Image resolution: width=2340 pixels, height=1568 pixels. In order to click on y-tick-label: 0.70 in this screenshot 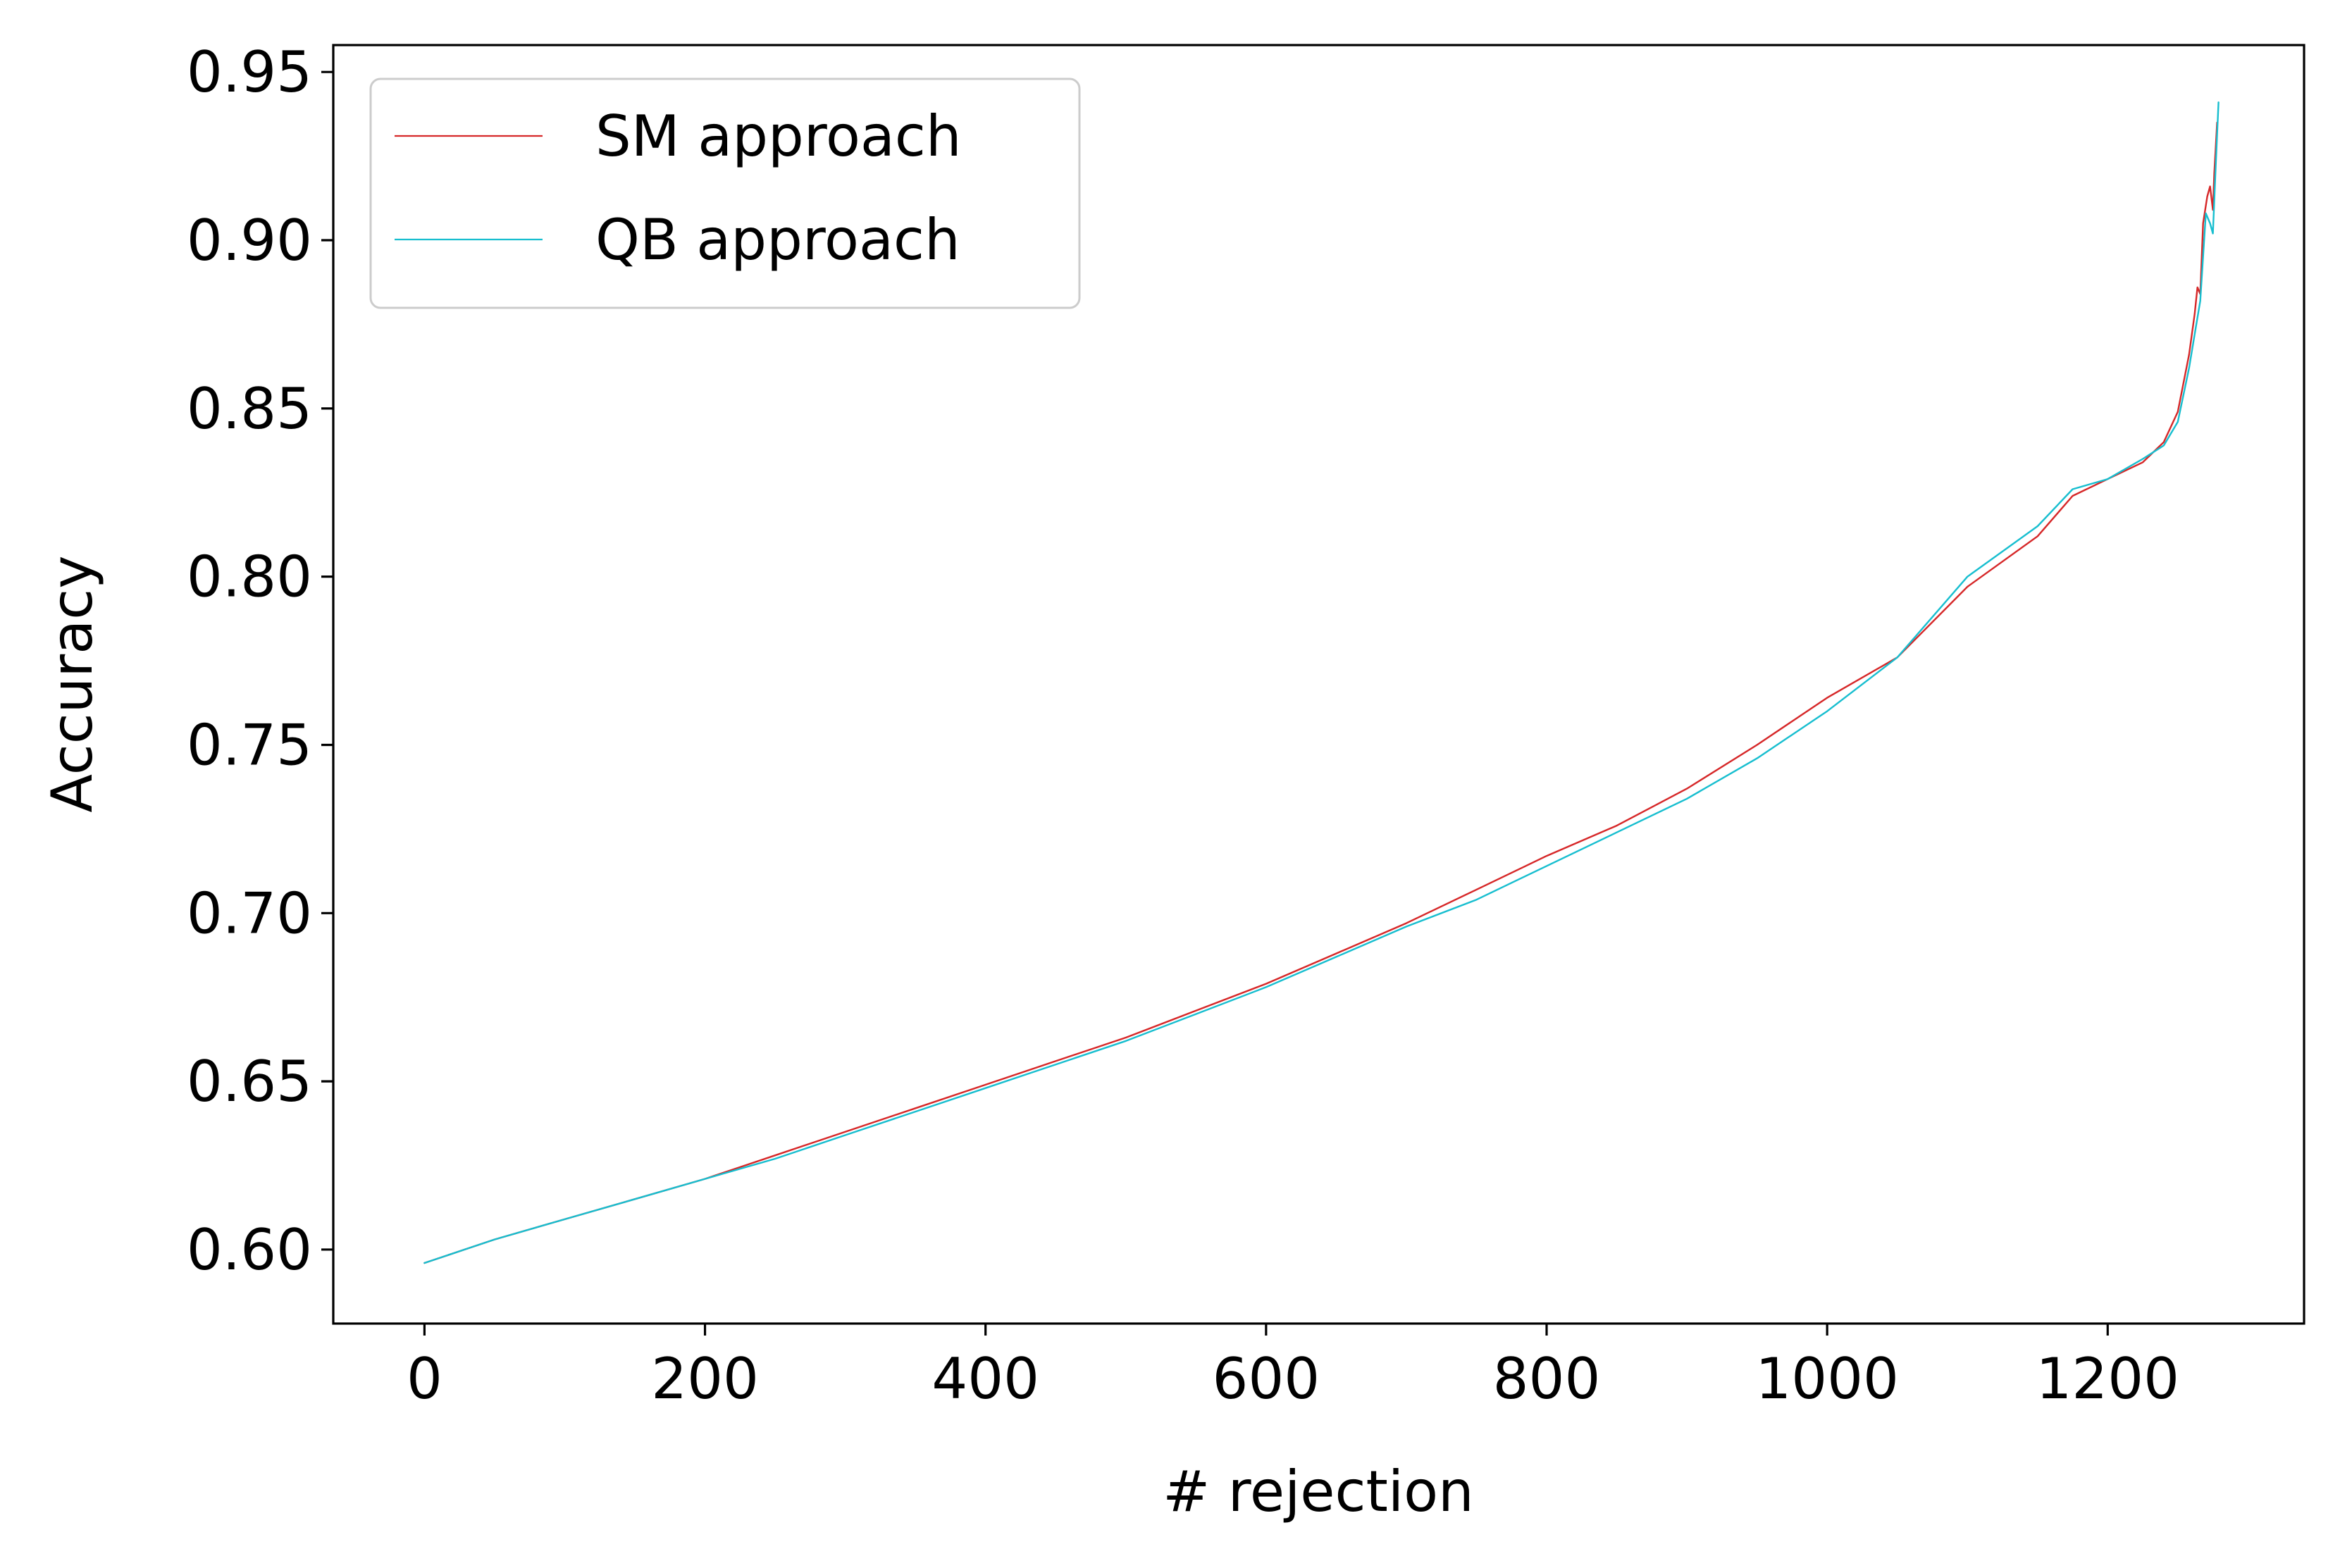, I will do `click(249, 913)`.